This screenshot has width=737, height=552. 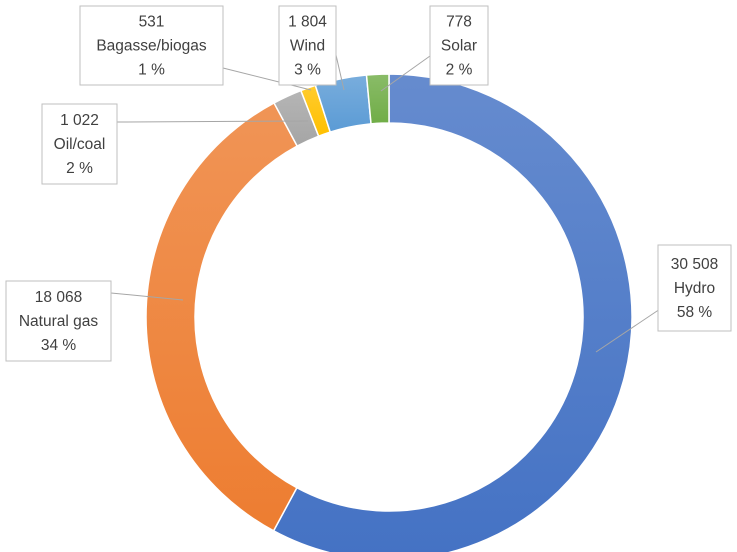 What do you see at coordinates (307, 22) in the screenshot?
I see `data-label-value: 1 804` at bounding box center [307, 22].